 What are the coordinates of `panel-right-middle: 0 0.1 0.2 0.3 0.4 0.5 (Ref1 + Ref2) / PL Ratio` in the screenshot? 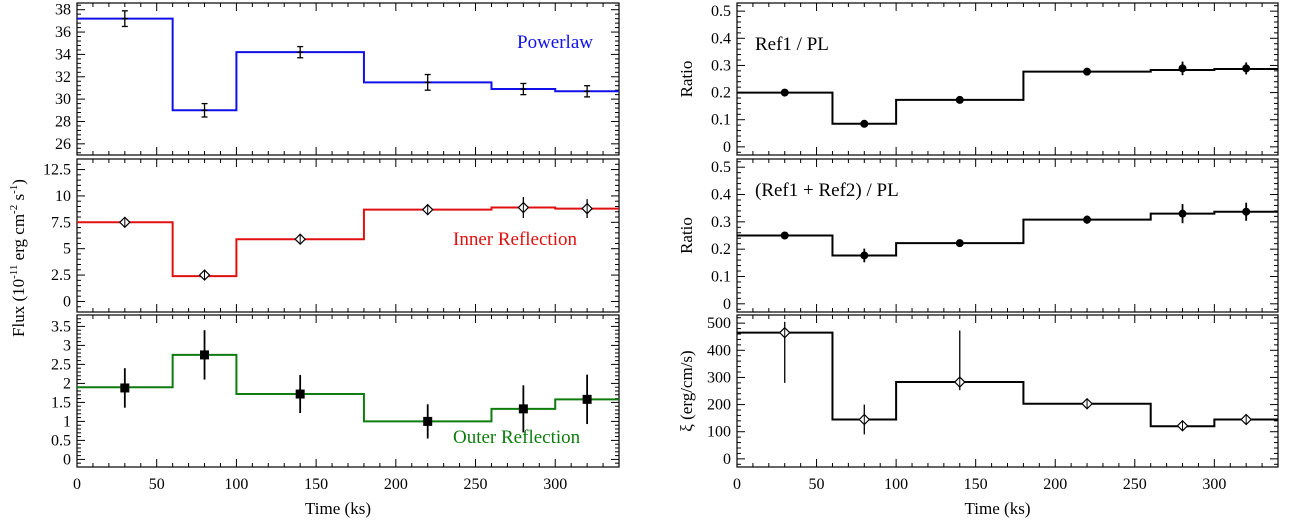 It's located at (978, 235).